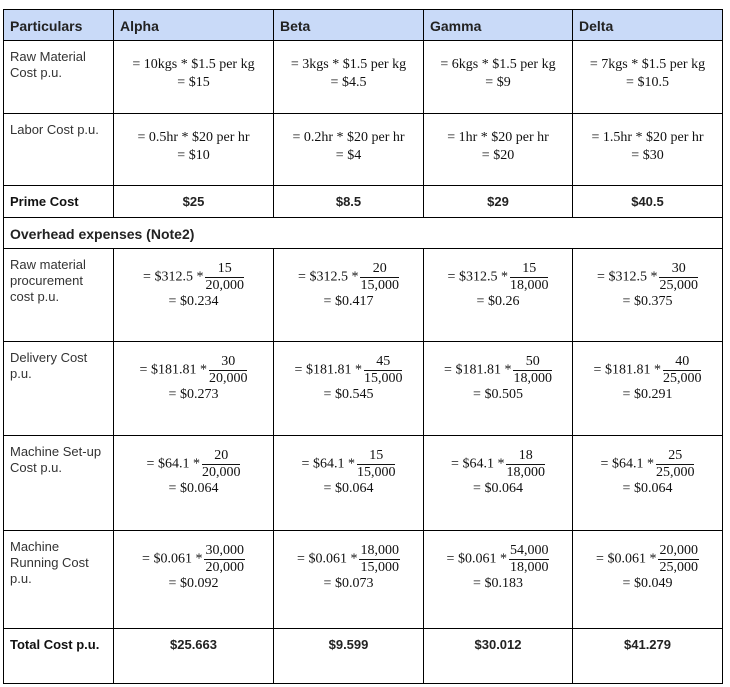 This screenshot has height=687, width=730. What do you see at coordinates (193, 583) in the screenshot?
I see `formula-result: = $0.092` at bounding box center [193, 583].